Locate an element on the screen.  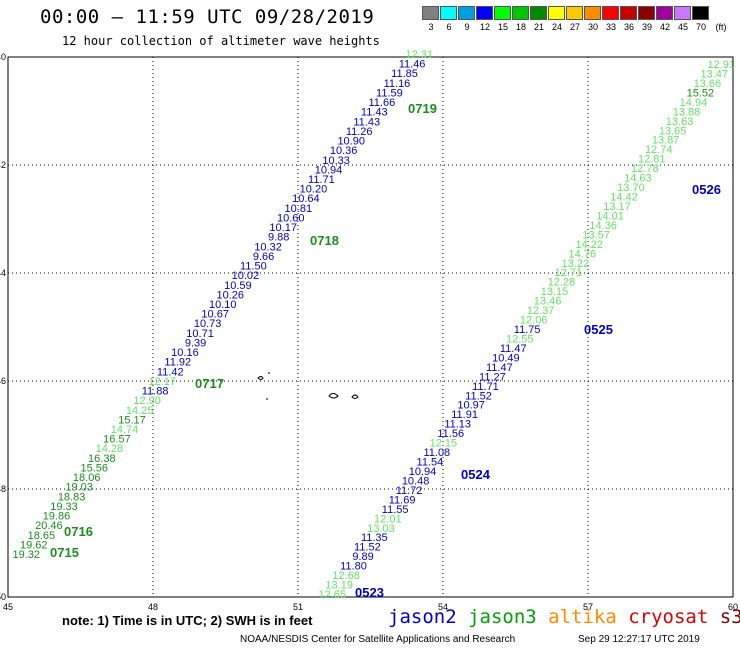
swh-value-label: 13.17 is located at coordinates (617, 207).